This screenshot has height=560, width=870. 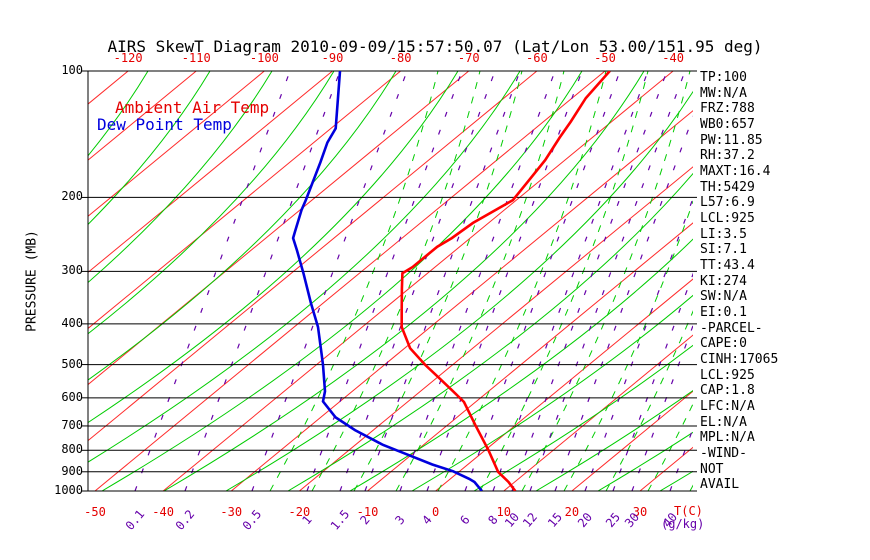 I want to click on bottom-temp-tick: 10, so click(x=503, y=512).